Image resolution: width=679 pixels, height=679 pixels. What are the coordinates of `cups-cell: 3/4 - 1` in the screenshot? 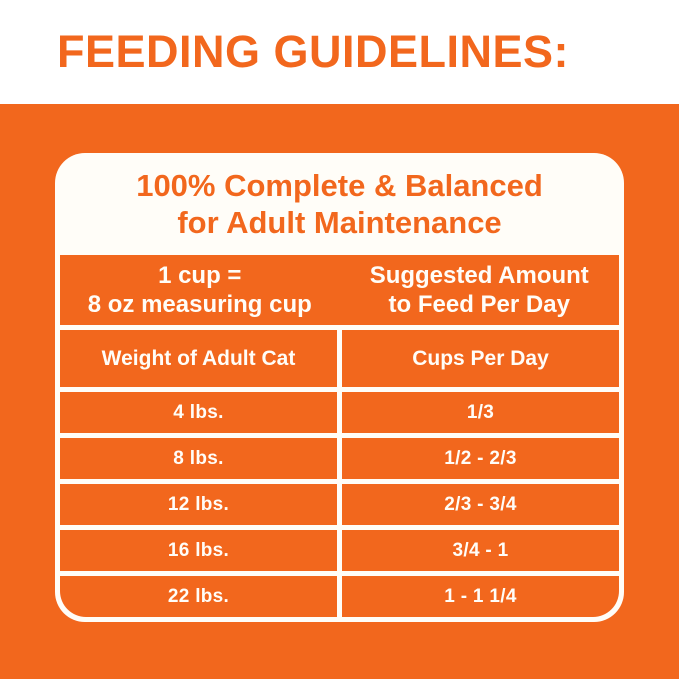 It's located at (480, 550).